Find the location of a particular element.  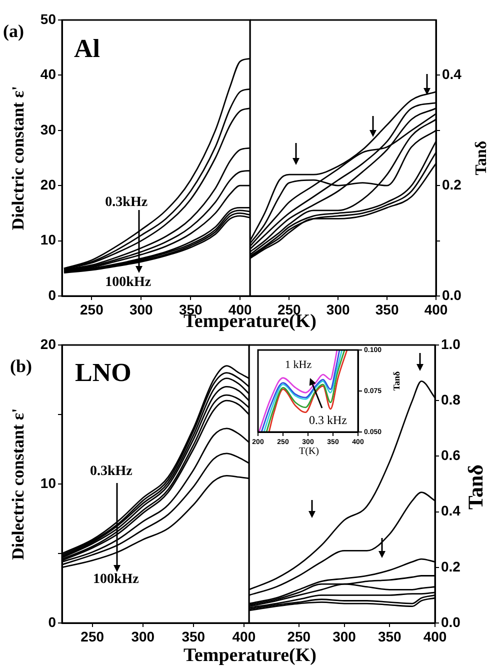

y-tick-label: 40 is located at coordinates (48, 74).